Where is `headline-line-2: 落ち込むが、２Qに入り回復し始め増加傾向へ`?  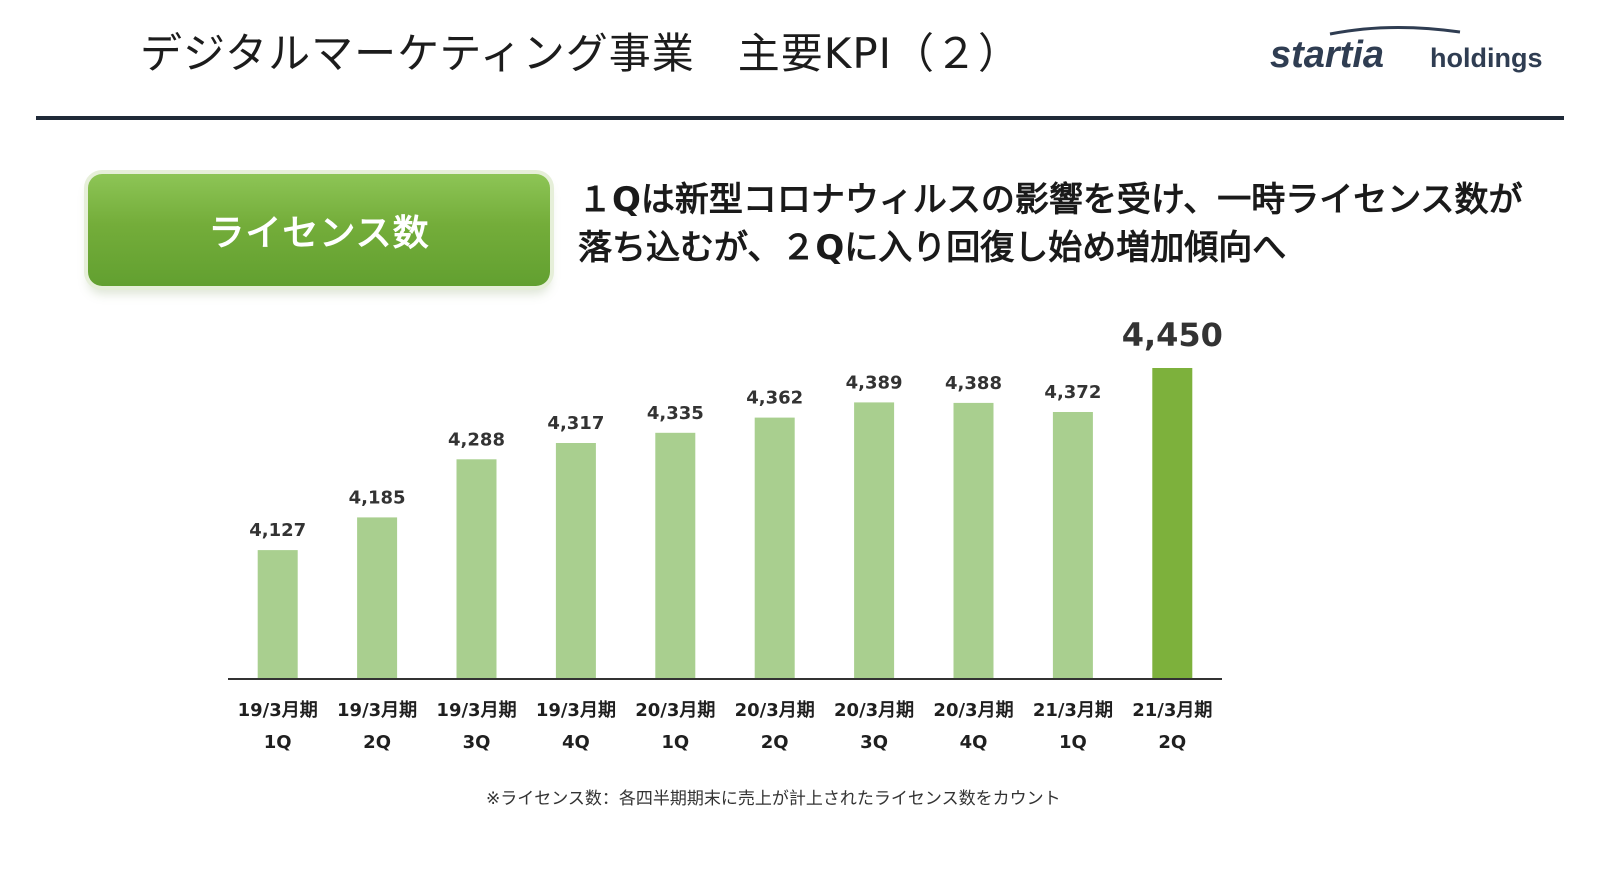
headline-line-2: 落ち込むが、２Qに入り回復し始め増加傾向へ is located at coordinates (932, 248).